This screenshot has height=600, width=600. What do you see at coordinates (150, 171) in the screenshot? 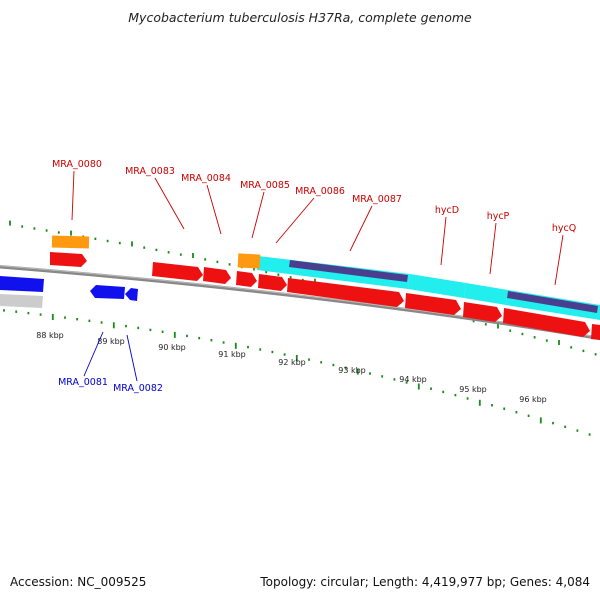
I see `forward-gene-label: MRA_0083` at bounding box center [150, 171].